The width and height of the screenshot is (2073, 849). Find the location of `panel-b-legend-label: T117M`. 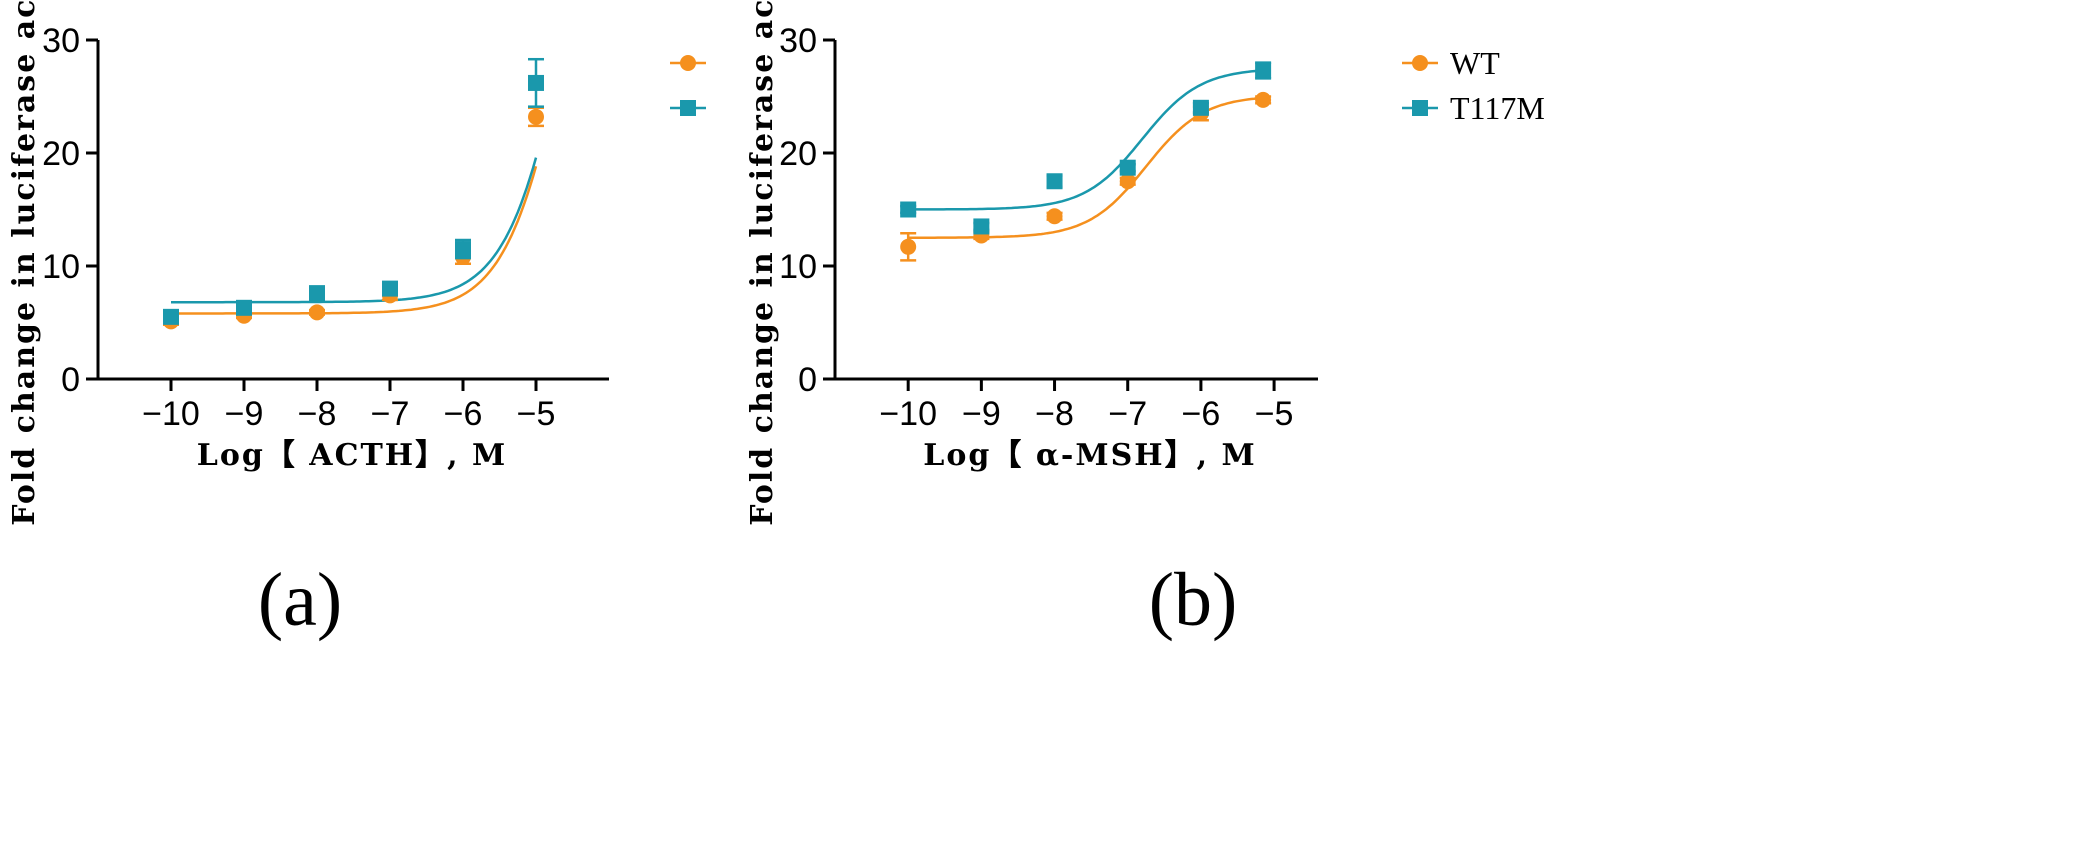

panel-b-legend-label: T117M is located at coordinates (1497, 108).